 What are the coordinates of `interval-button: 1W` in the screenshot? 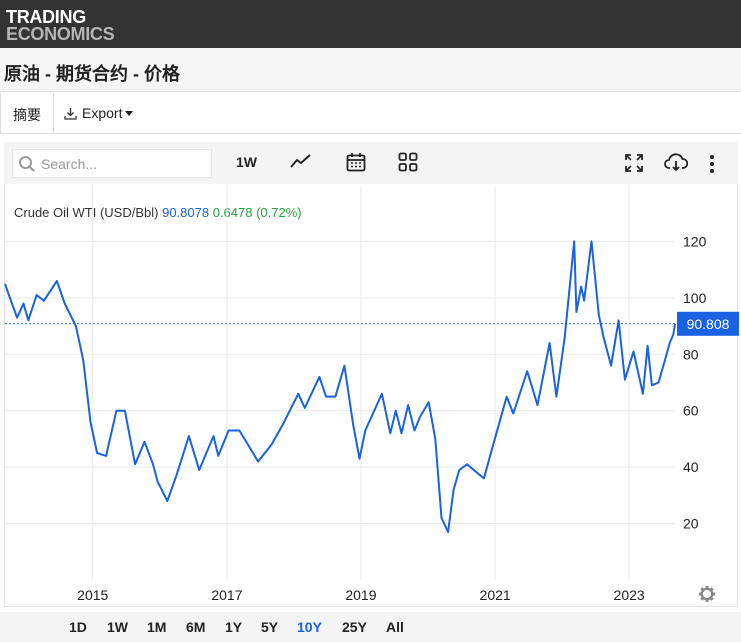 It's located at (246, 162).